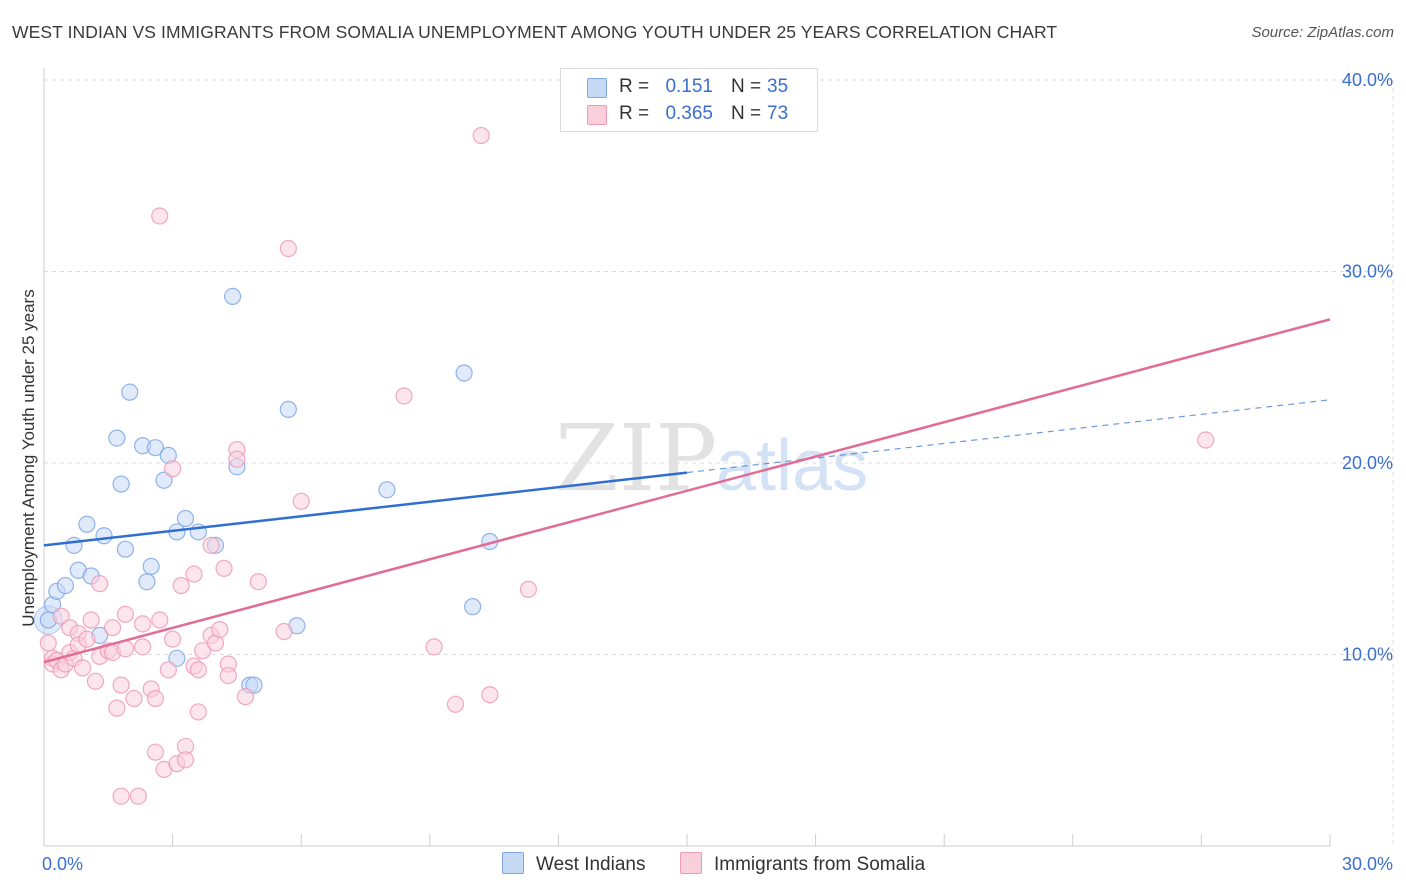  What do you see at coordinates (778, 113) in the screenshot?
I see `legend-n-value: 73` at bounding box center [778, 113].